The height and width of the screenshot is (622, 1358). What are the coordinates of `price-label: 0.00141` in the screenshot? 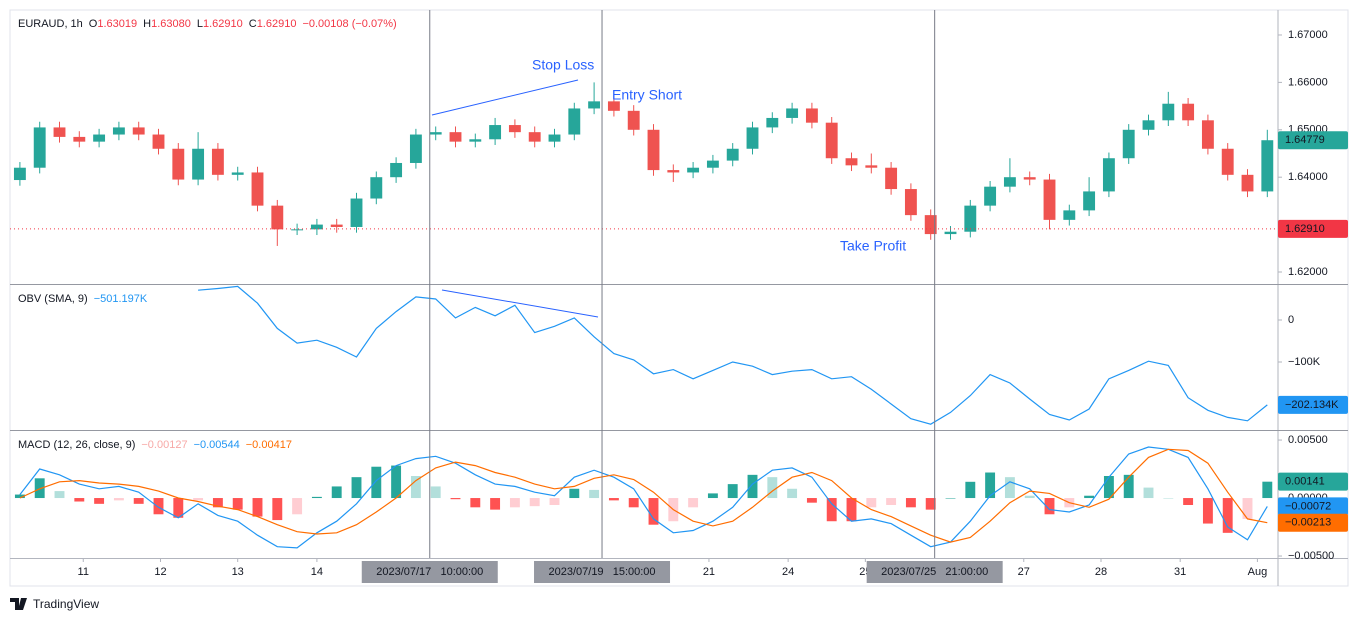 It's located at (1305, 482).